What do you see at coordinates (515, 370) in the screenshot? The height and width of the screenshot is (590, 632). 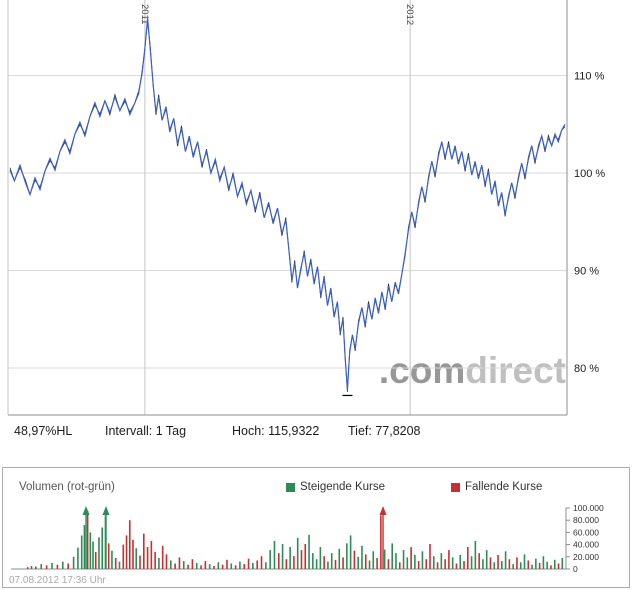 I see `watermark-suffix: direct` at bounding box center [515, 370].